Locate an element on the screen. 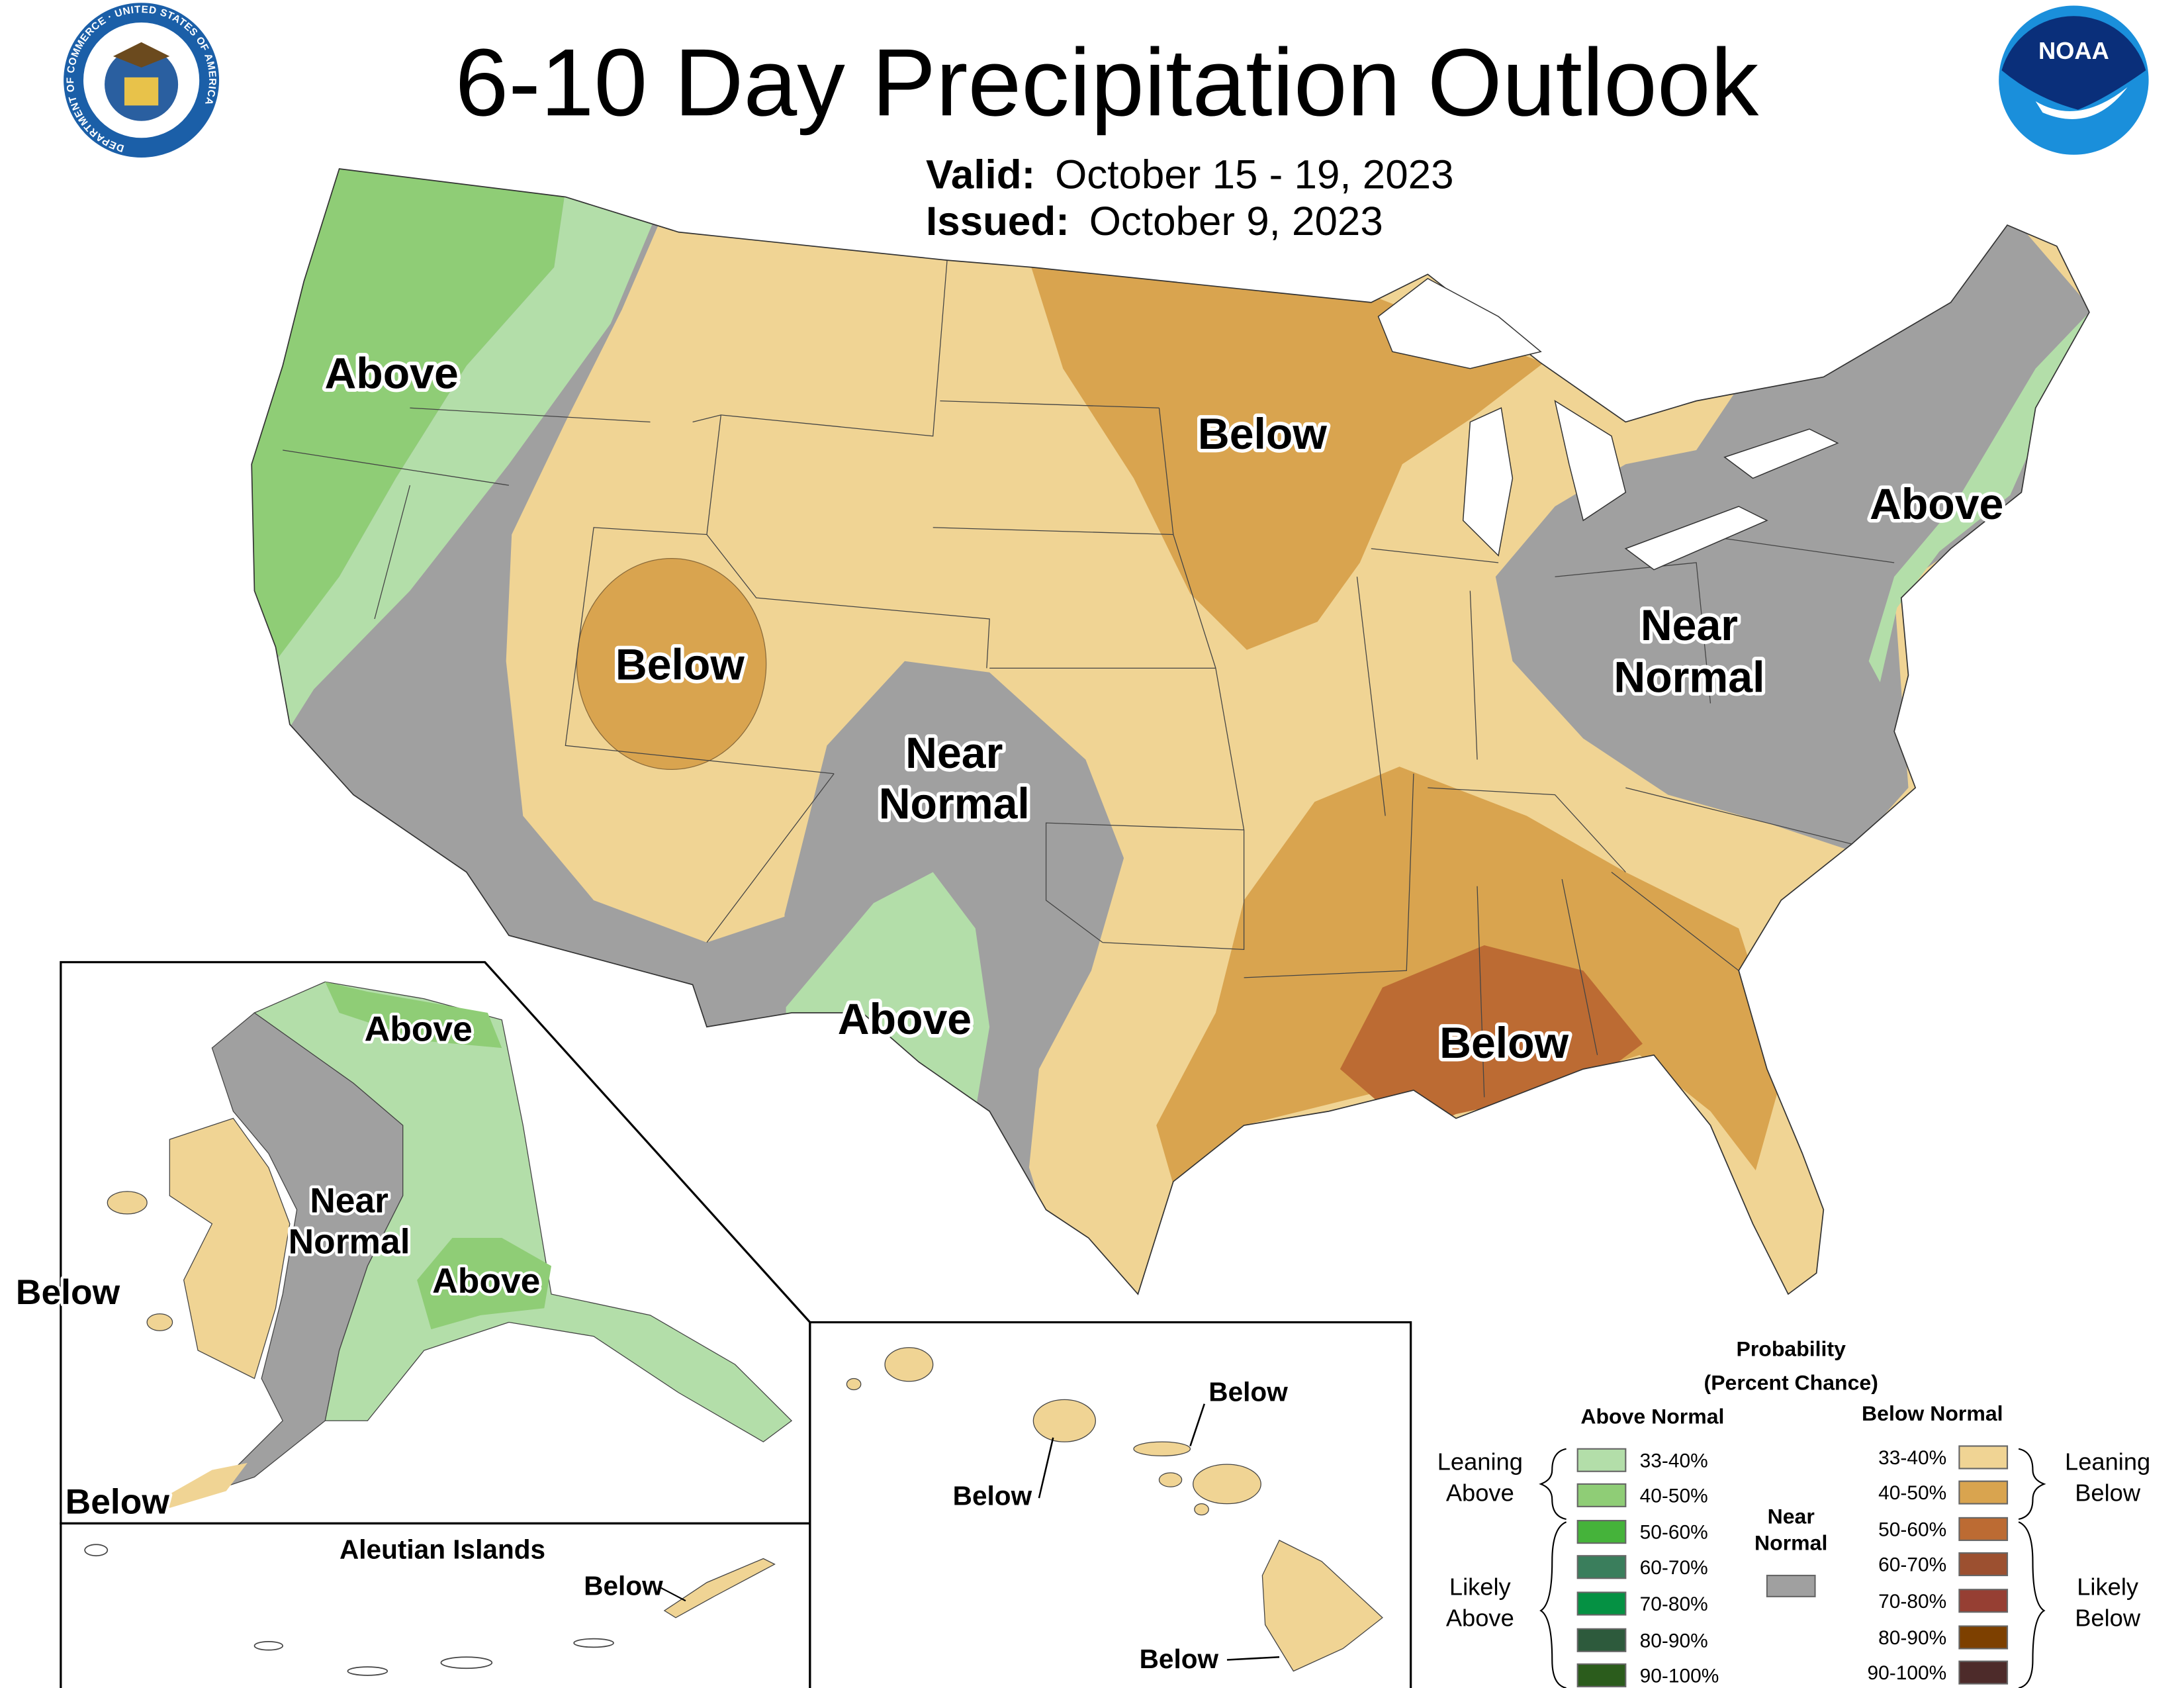  region-above-33-40-northwest is located at coordinates (464, 464).